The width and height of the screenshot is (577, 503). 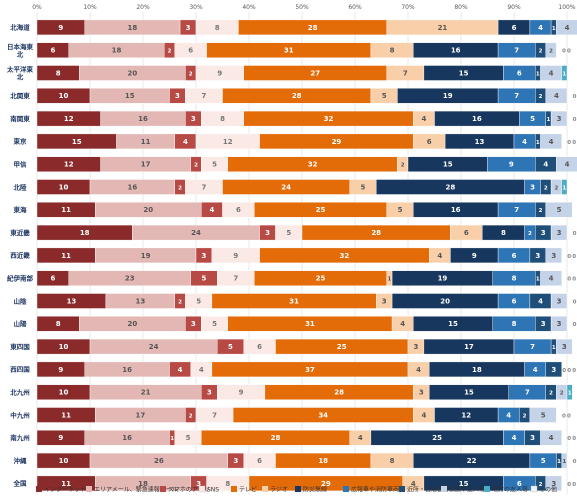 What do you see at coordinates (310, 324) in the screenshot?
I see `data-label: 31` at bounding box center [310, 324].